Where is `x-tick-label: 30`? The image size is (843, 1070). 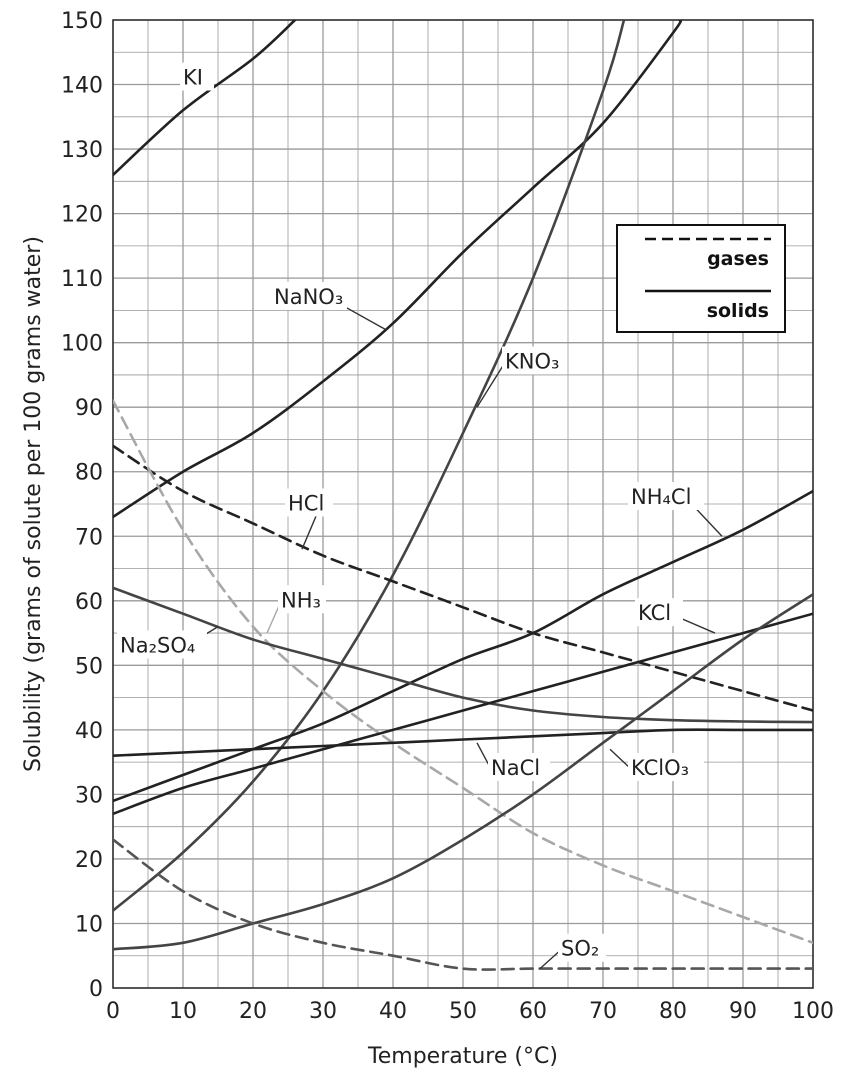 x-tick-label: 30 is located at coordinates (323, 1011).